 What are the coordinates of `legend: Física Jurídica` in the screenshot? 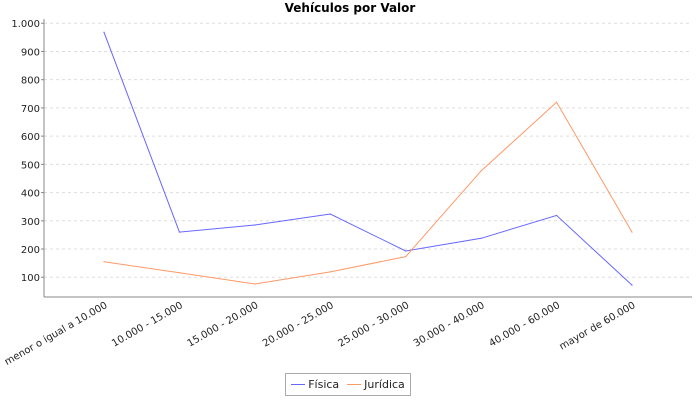 It's located at (348, 384).